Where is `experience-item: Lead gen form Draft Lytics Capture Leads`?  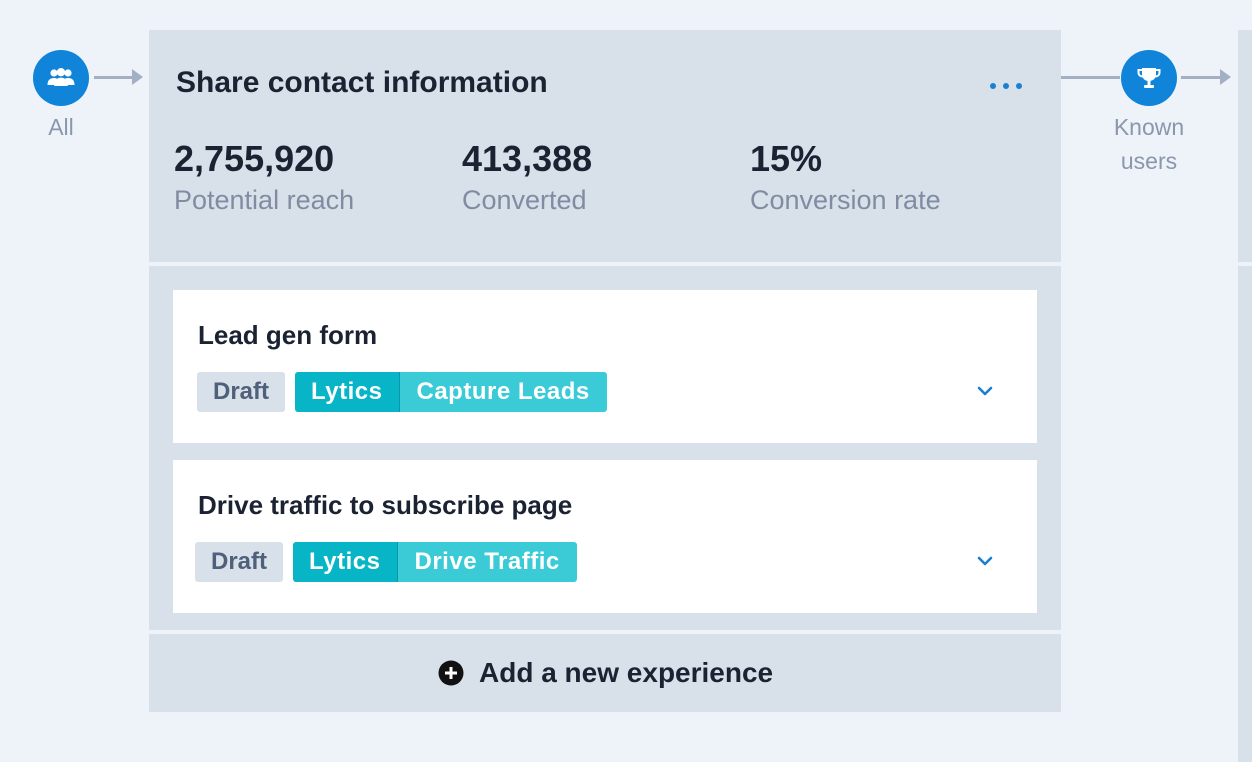
experience-item: Lead gen form Draft Lytics Capture Leads is located at coordinates (605, 366).